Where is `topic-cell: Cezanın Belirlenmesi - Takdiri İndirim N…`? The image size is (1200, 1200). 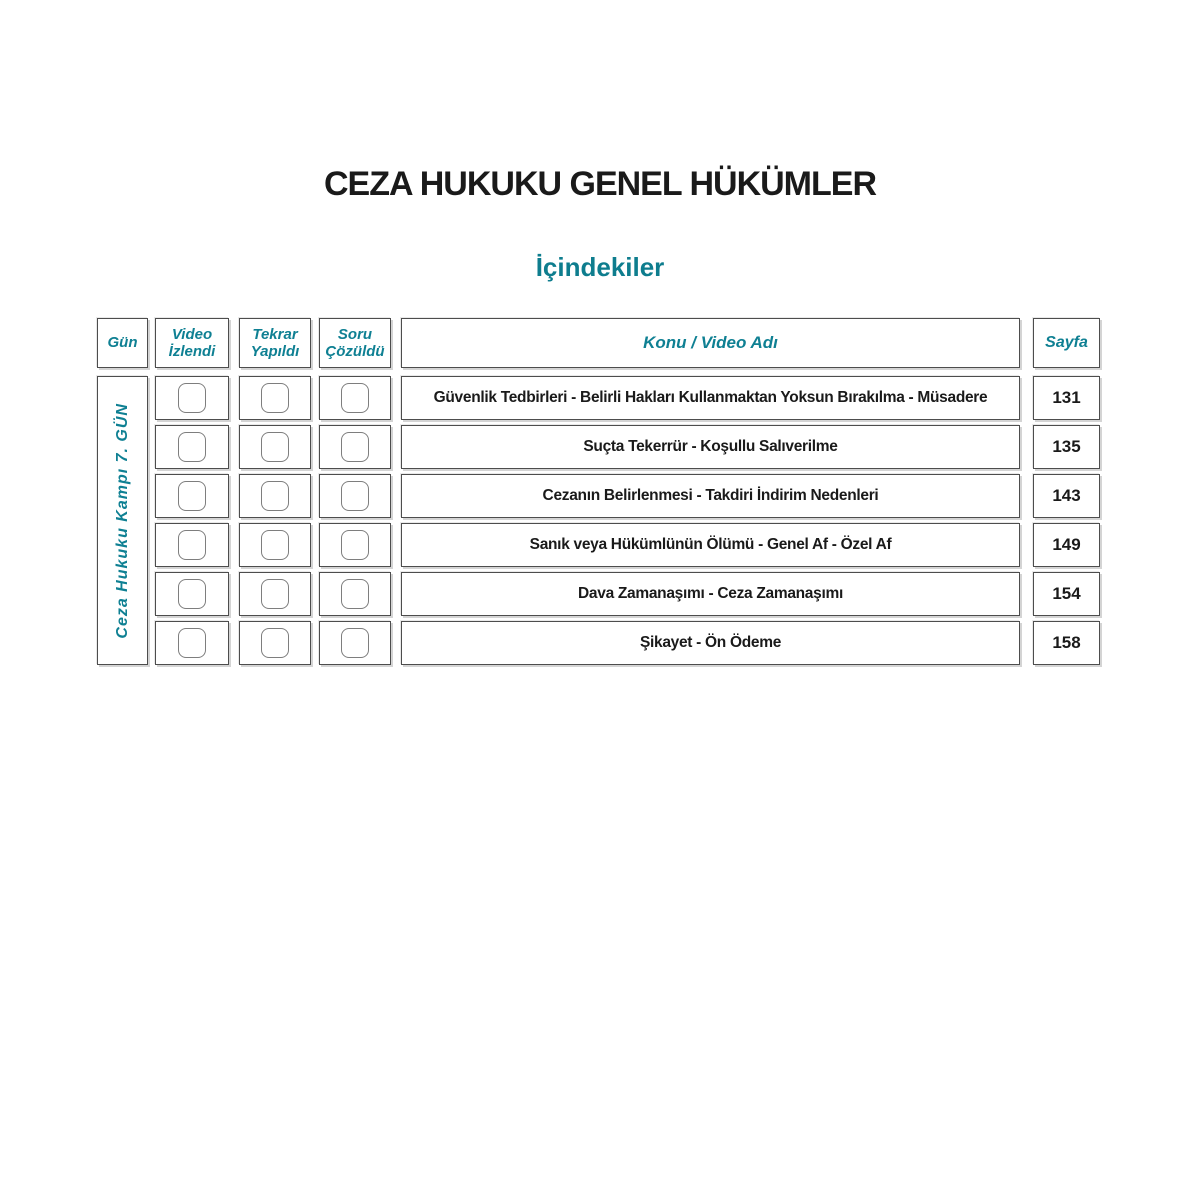 topic-cell: Cezanın Belirlenmesi - Takdiri İndirim N… is located at coordinates (710, 496).